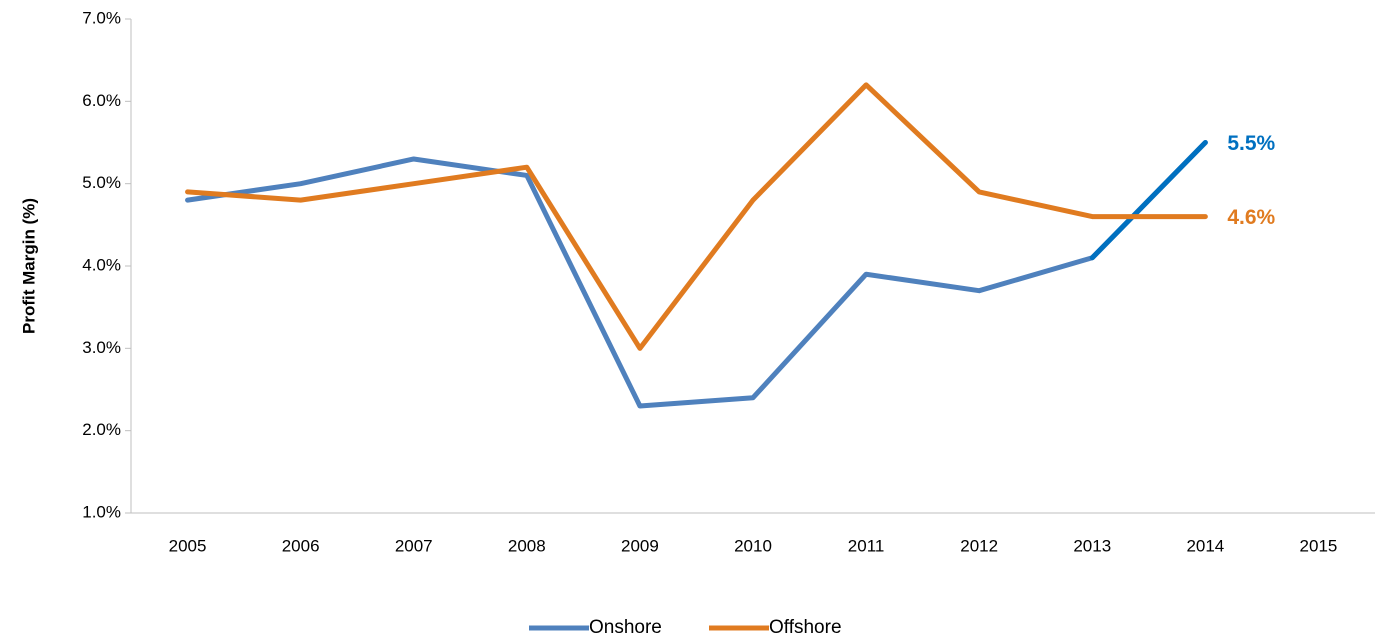 This screenshot has height=637, width=1378. Describe the element at coordinates (101, 182) in the screenshot. I see `y-tick-label: 5.0%` at that location.